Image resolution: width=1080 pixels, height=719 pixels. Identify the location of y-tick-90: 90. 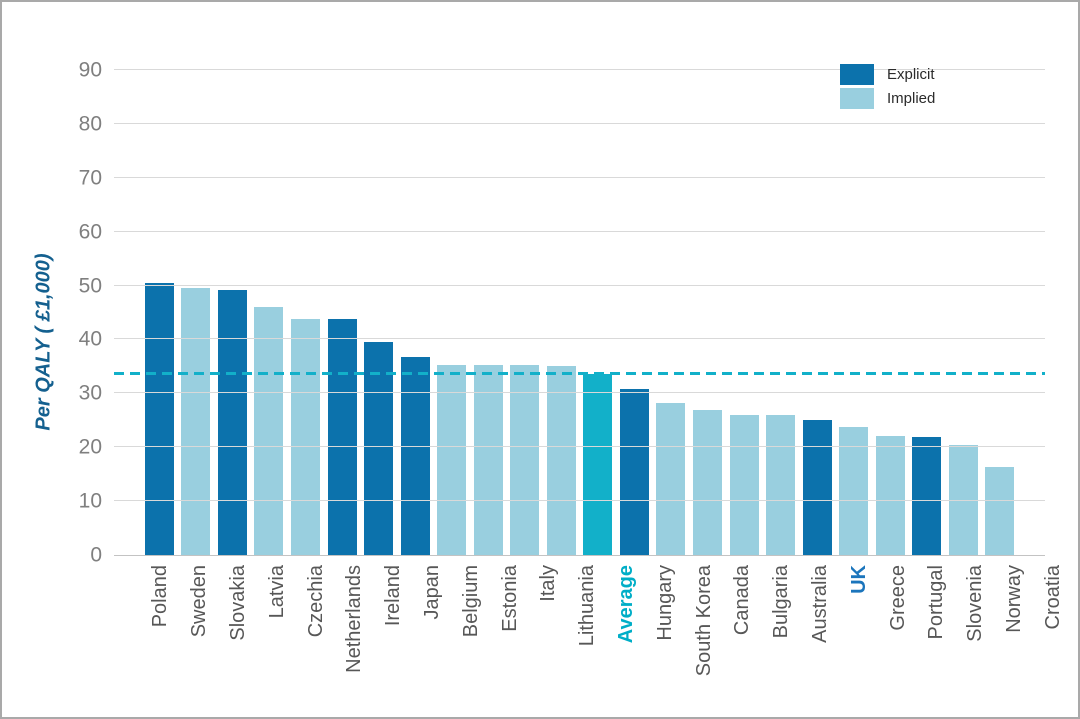
(90, 70).